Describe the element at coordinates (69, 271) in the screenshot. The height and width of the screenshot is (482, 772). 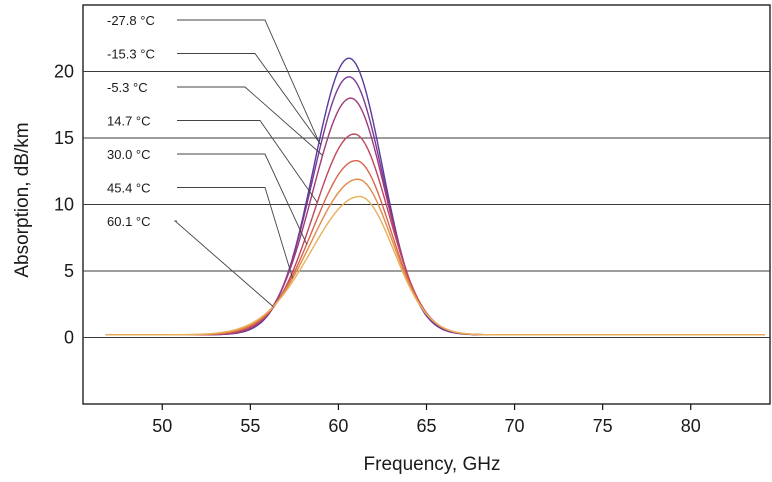
I see `y-tick-label: 5` at that location.